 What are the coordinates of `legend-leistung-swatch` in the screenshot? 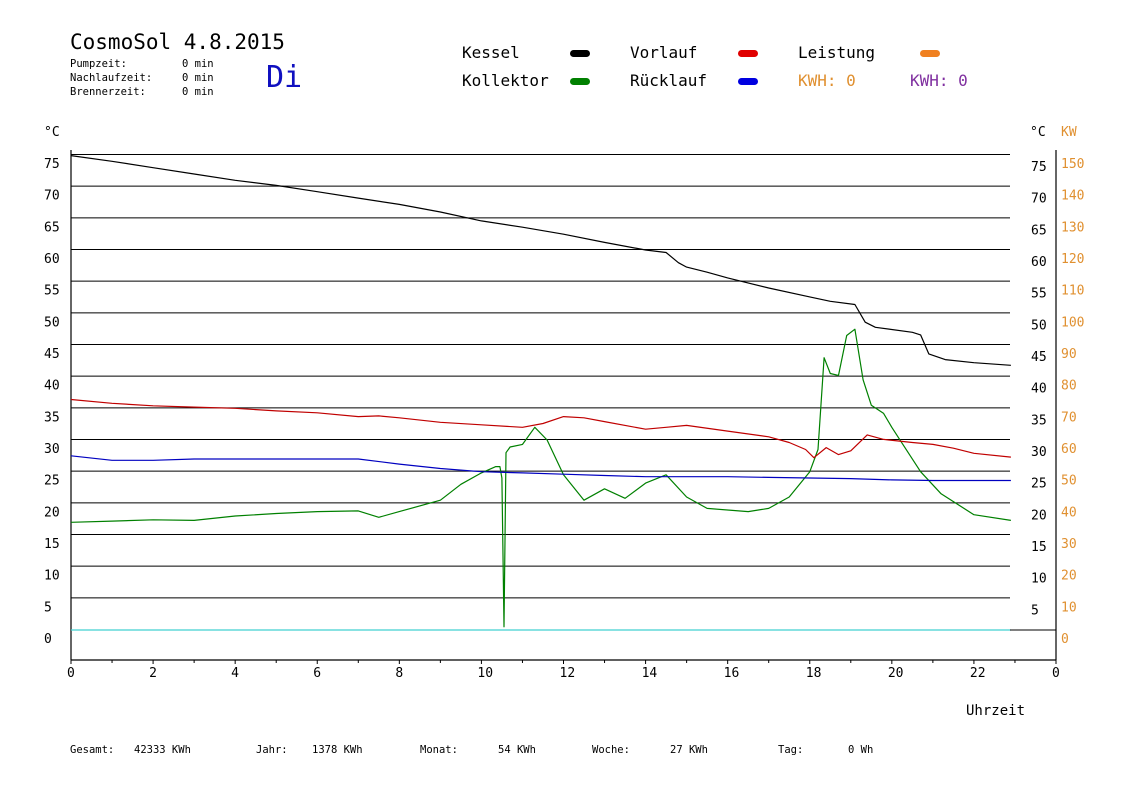 It's located at (930, 53).